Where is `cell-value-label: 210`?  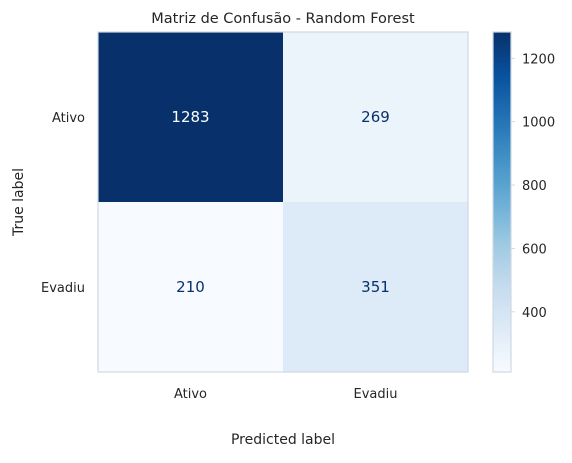
cell-value-label: 210 is located at coordinates (190, 287).